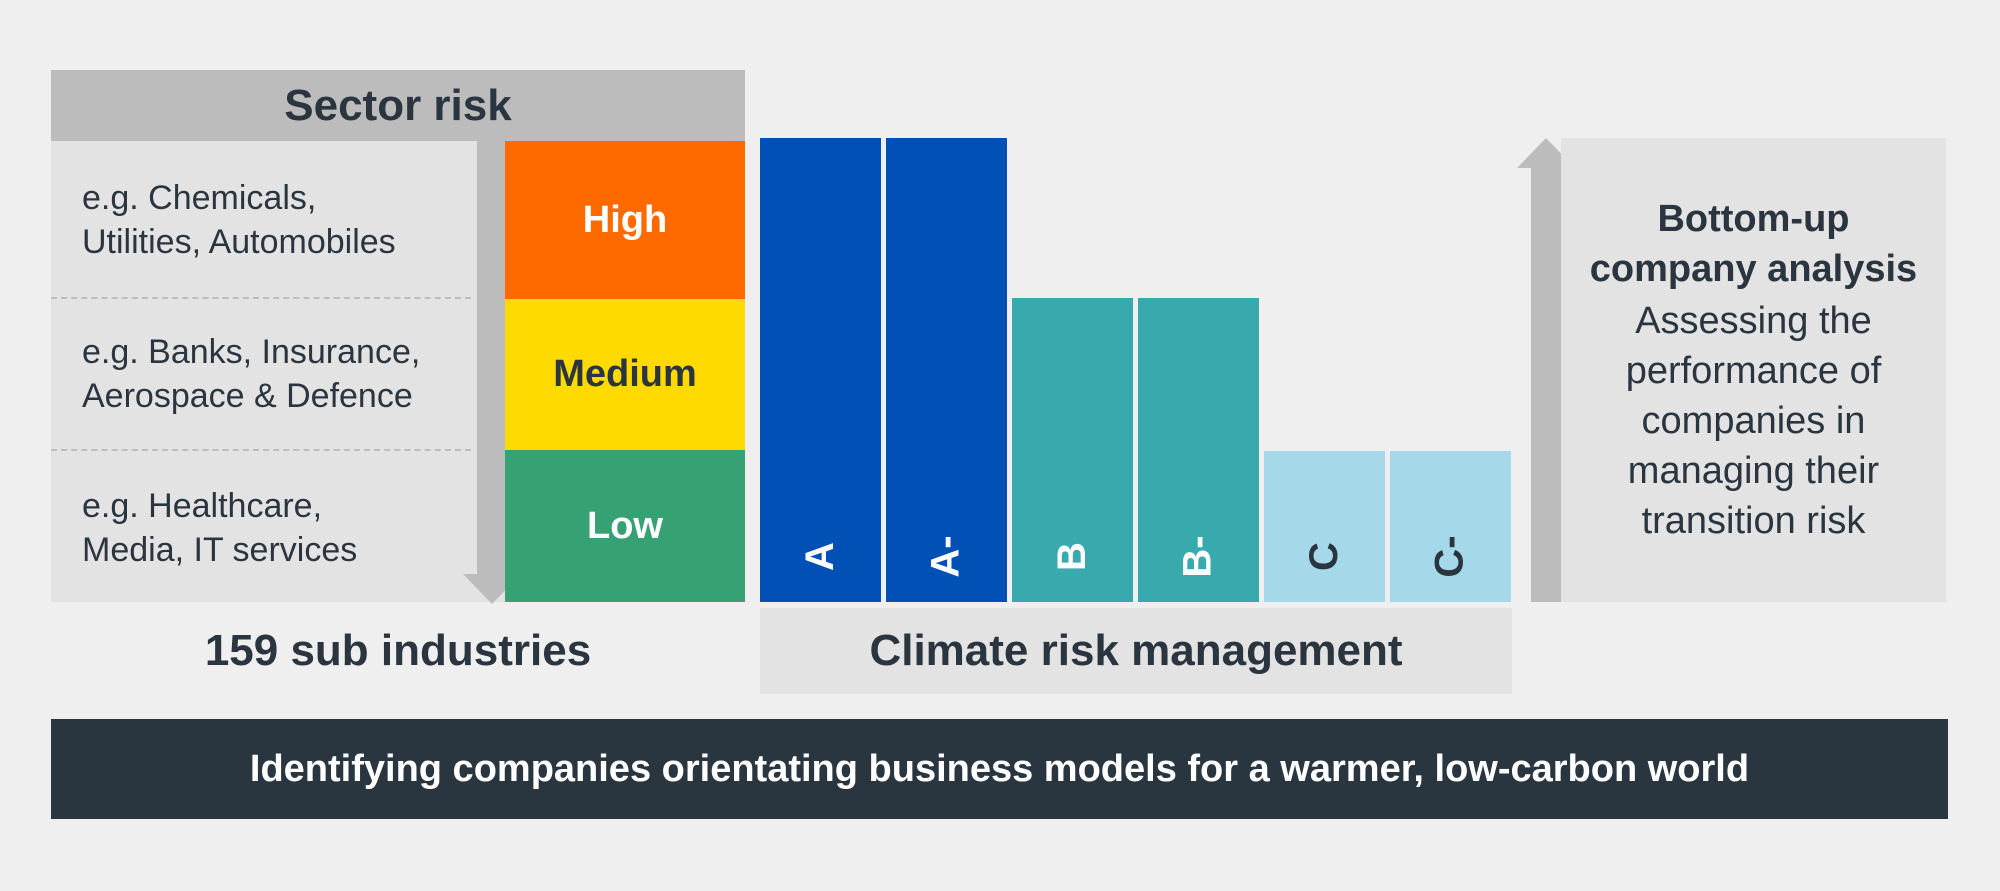 The height and width of the screenshot is (891, 2000). I want to click on sub-industries-count: 159 sub industries, so click(398, 650).